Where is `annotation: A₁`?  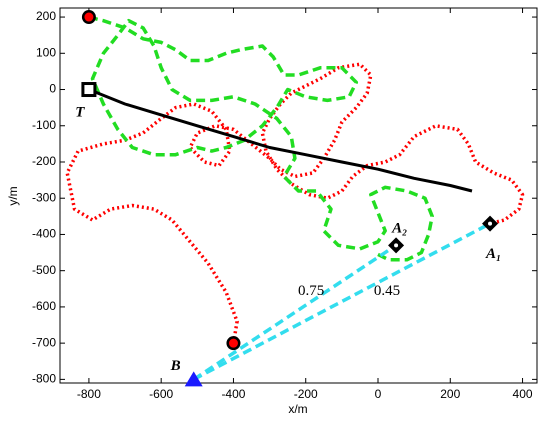 annotation: A₁ is located at coordinates (493, 254).